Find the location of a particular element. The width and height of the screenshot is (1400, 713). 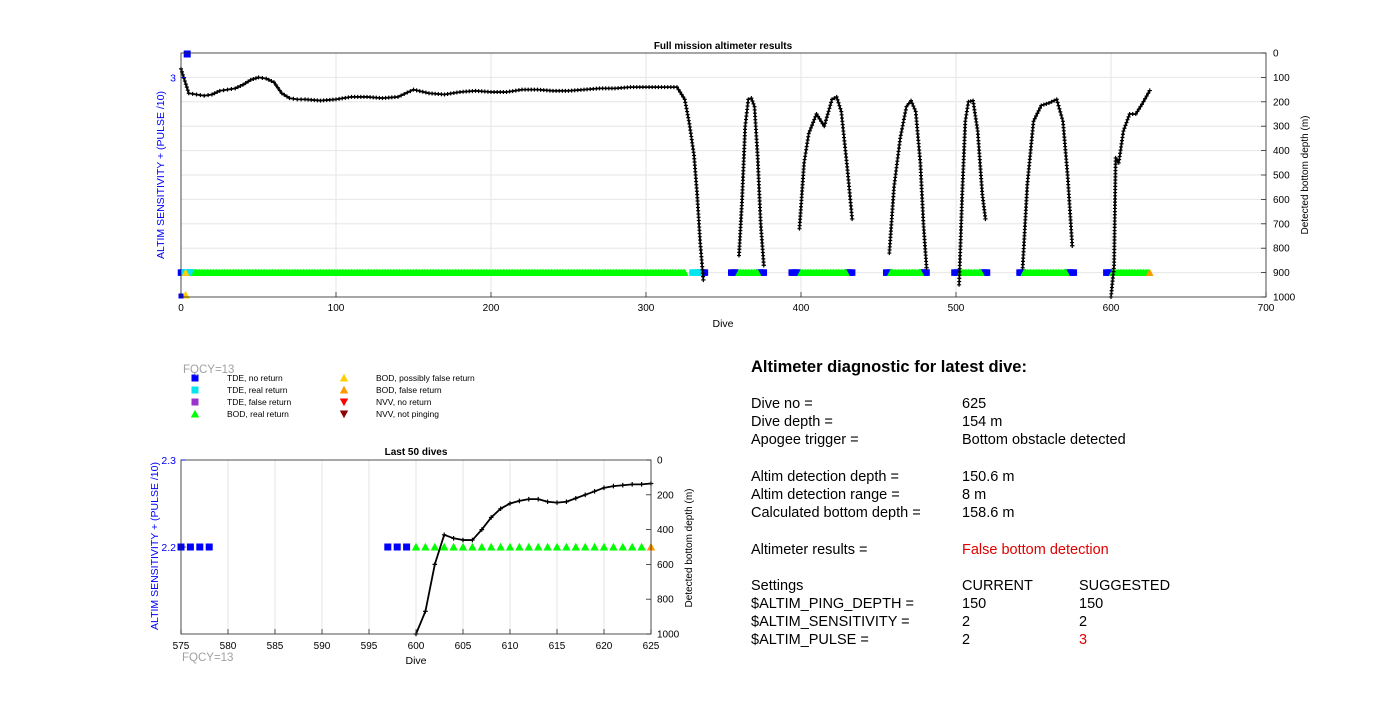

calc-depth-label: Calculated bottom depth = is located at coordinates (836, 513).